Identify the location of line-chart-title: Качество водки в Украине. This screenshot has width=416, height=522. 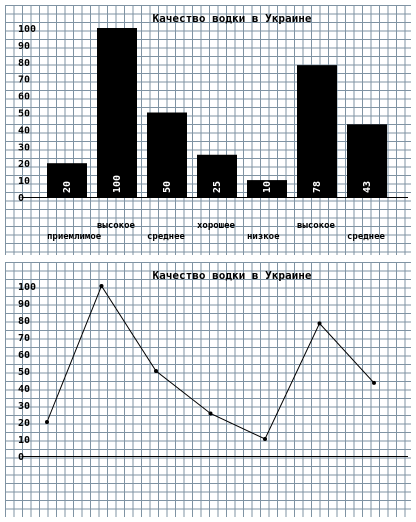
(232, 275).